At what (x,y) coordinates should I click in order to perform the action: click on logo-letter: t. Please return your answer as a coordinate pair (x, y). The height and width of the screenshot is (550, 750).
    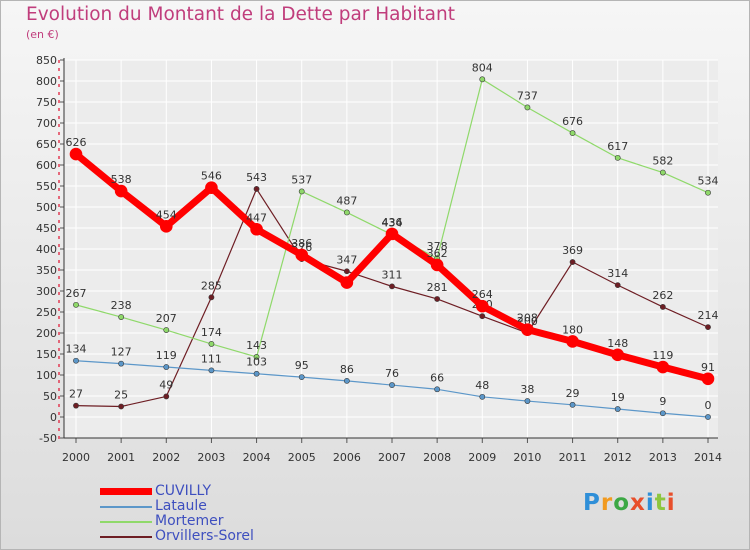
    Looking at the image, I should click on (660, 503).